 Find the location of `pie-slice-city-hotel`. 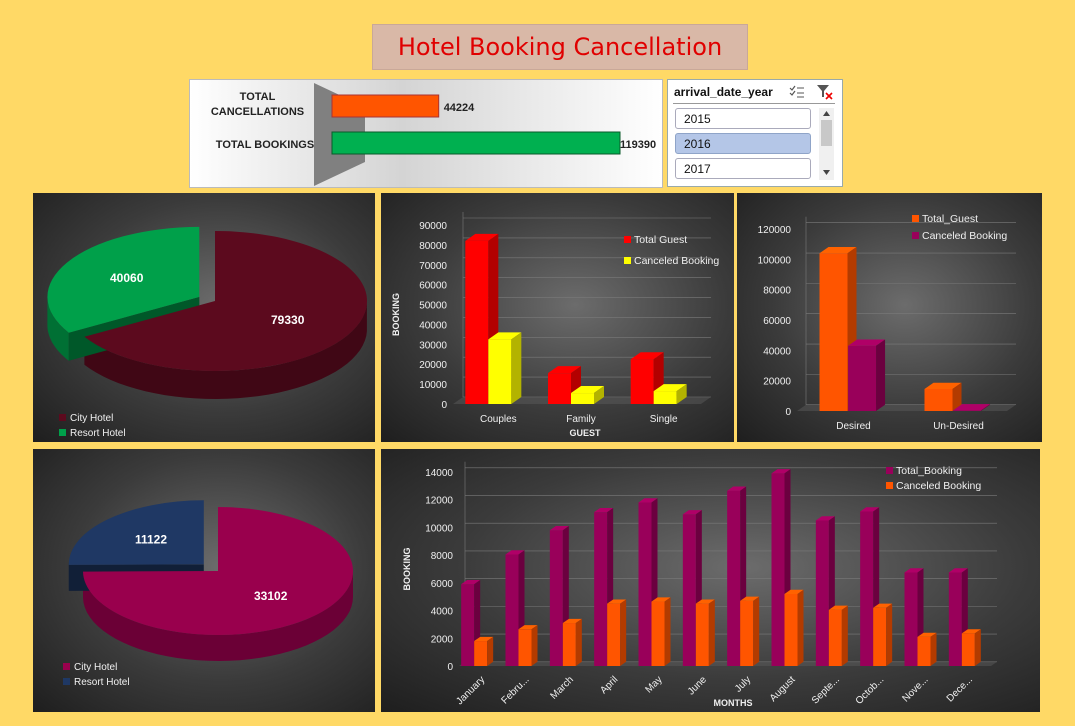

pie-slice-city-hotel is located at coordinates (226, 301).